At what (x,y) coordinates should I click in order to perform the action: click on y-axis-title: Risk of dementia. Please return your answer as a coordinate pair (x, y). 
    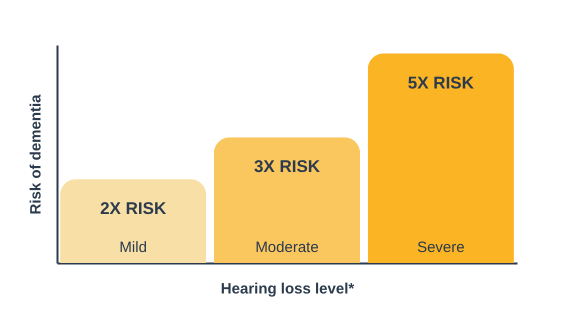
    Looking at the image, I should click on (36, 154).